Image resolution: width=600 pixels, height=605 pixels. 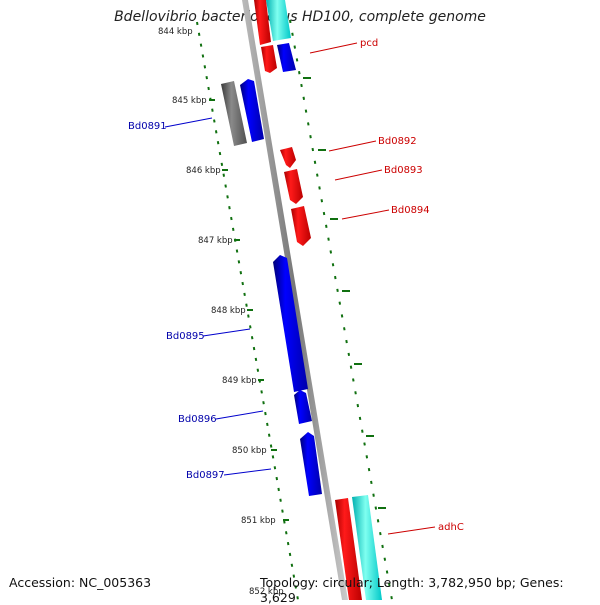 I want to click on label-bd0892: Bd0892, so click(x=397, y=141).